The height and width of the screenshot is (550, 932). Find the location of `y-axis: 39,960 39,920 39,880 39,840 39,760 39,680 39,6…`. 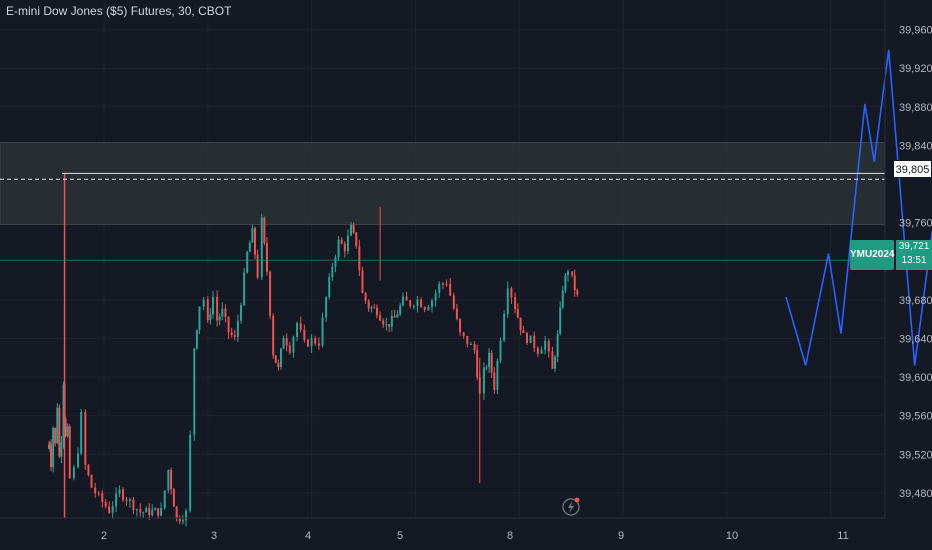

y-axis: 39,960 39,920 39,880 39,840 39,760 39,680 39,6… is located at coordinates (908, 259).